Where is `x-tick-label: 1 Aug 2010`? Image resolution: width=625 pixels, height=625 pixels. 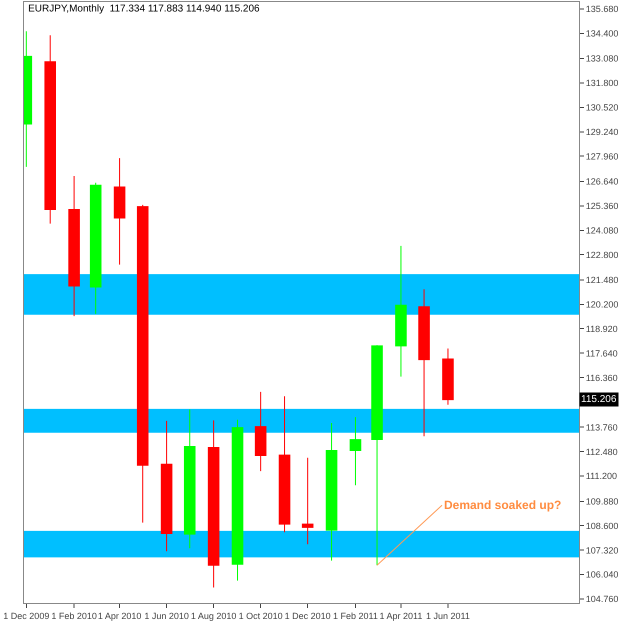
x-tick-label: 1 Aug 2010 is located at coordinates (213, 615).